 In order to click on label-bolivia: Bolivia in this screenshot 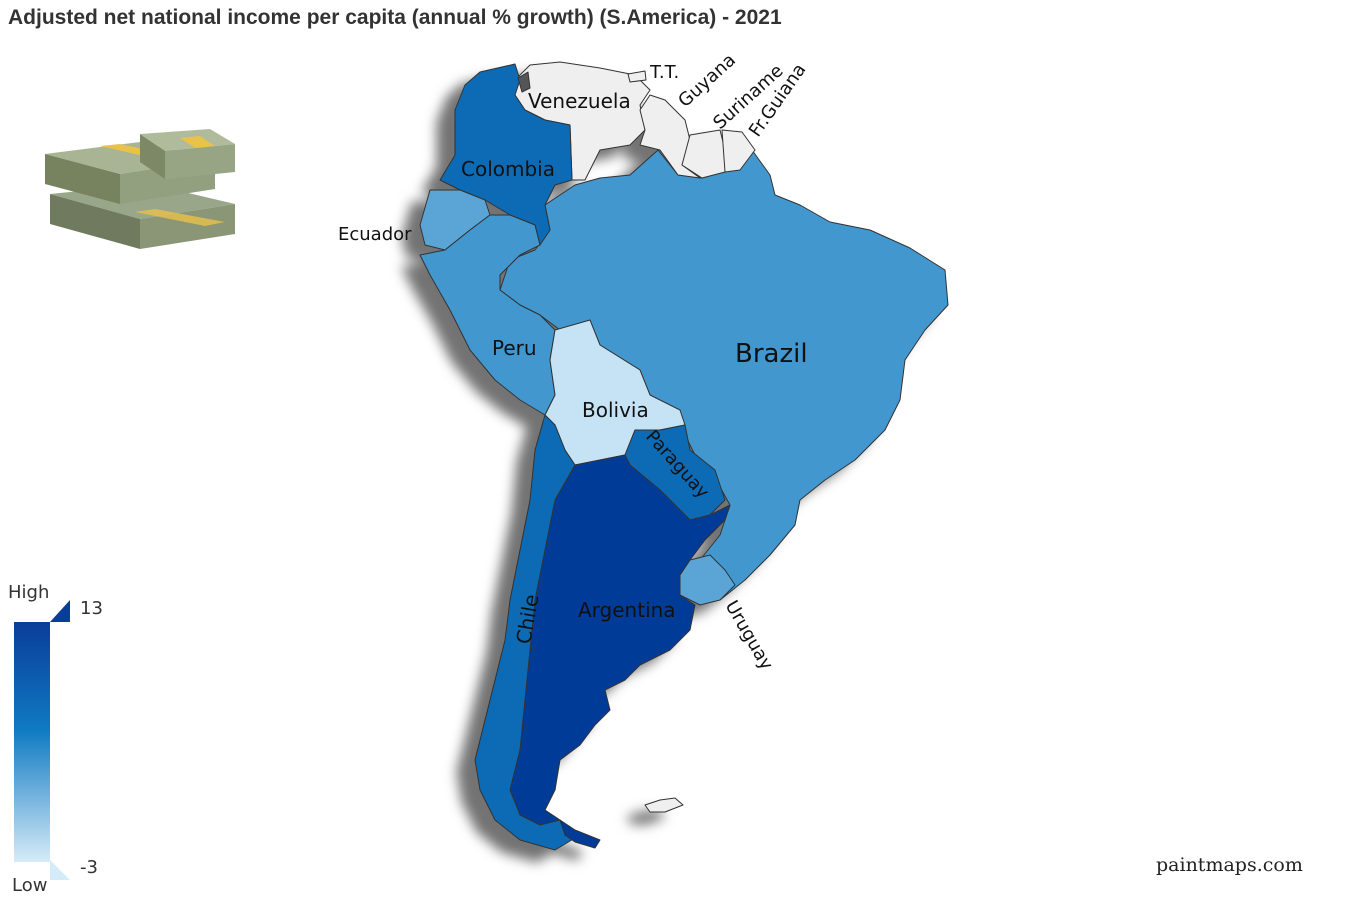, I will do `click(615, 410)`.